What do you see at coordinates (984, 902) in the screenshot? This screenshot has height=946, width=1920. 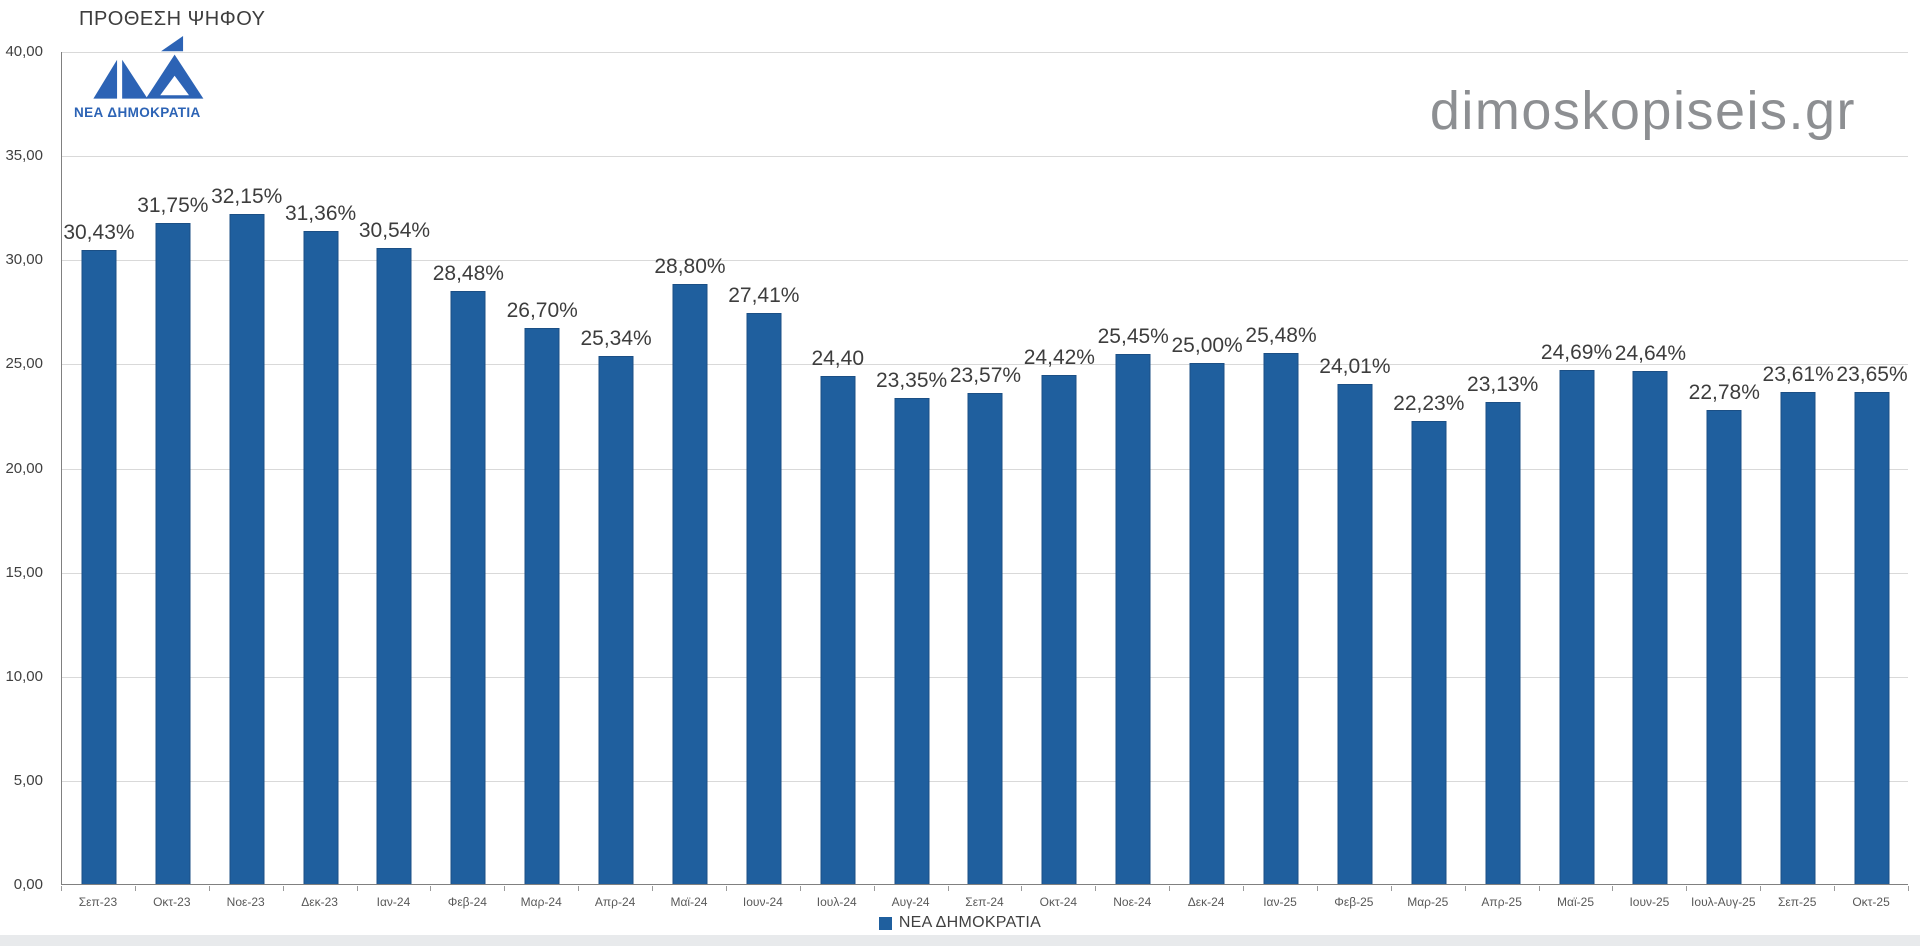 I see `x-tick-label: Σεπ-24` at bounding box center [984, 902].